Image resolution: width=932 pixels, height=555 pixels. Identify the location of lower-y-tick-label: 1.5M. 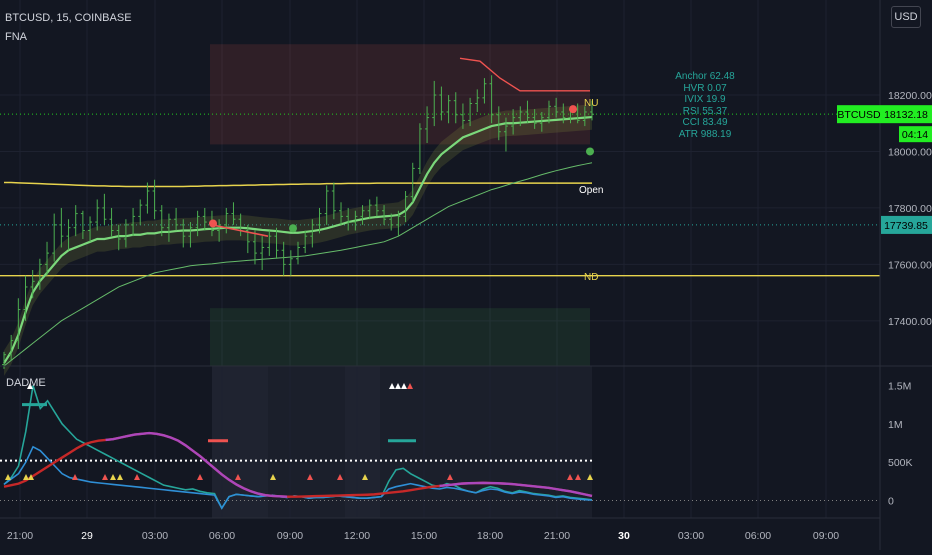
(899, 387).